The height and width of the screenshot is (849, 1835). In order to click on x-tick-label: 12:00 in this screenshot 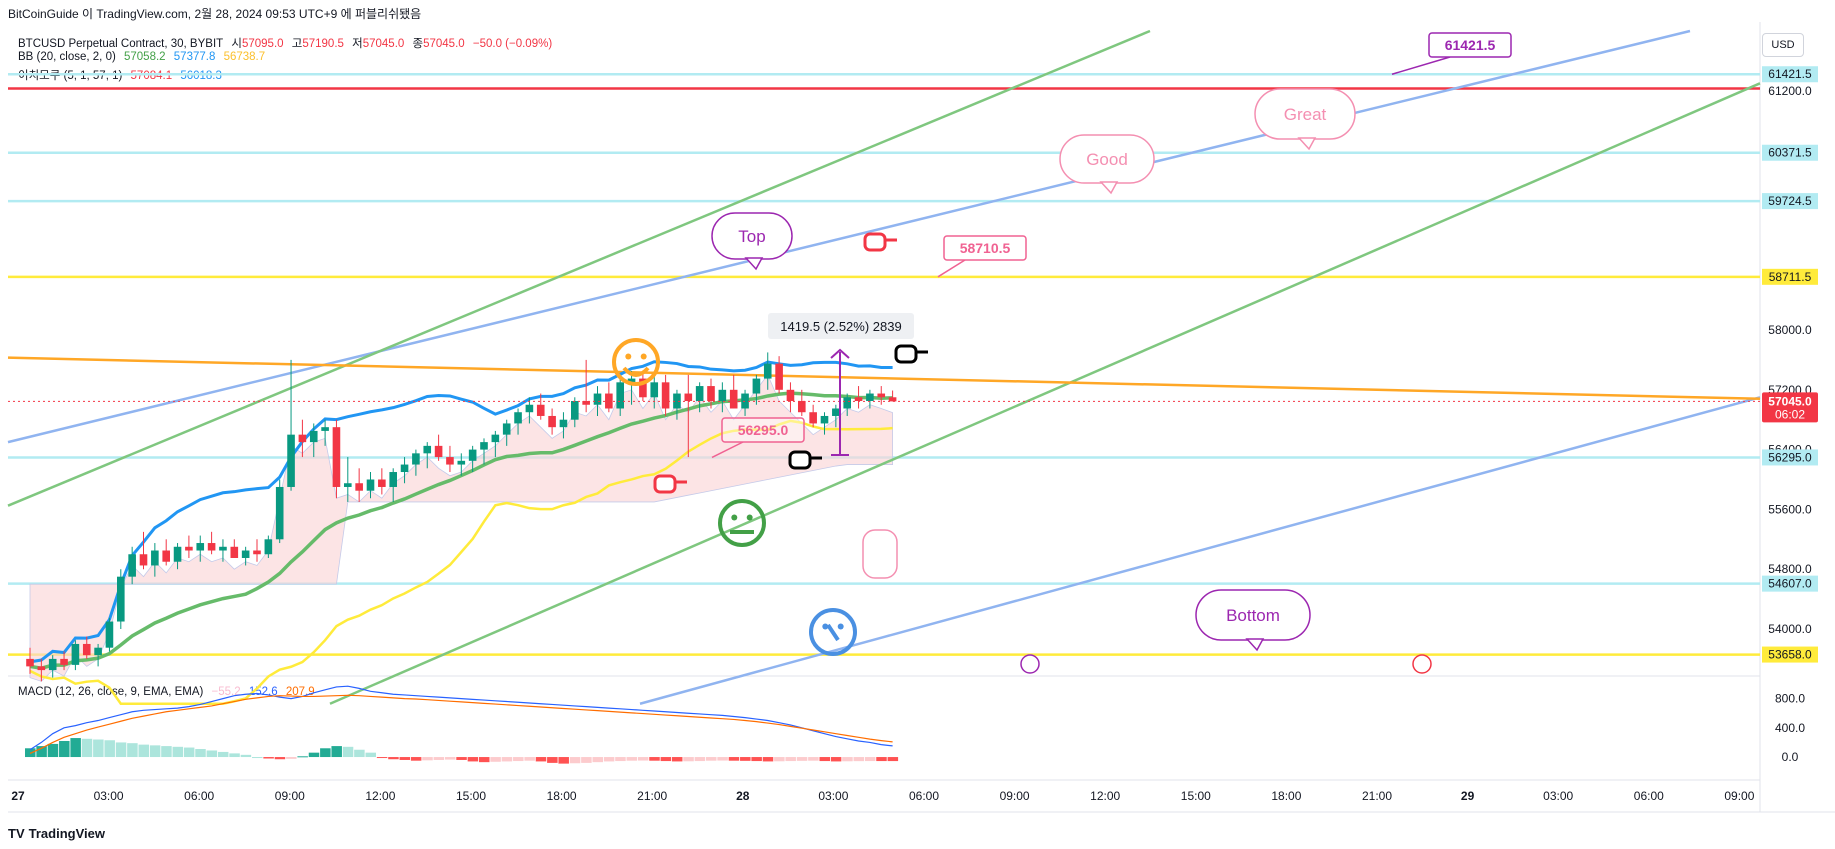, I will do `click(1105, 796)`.